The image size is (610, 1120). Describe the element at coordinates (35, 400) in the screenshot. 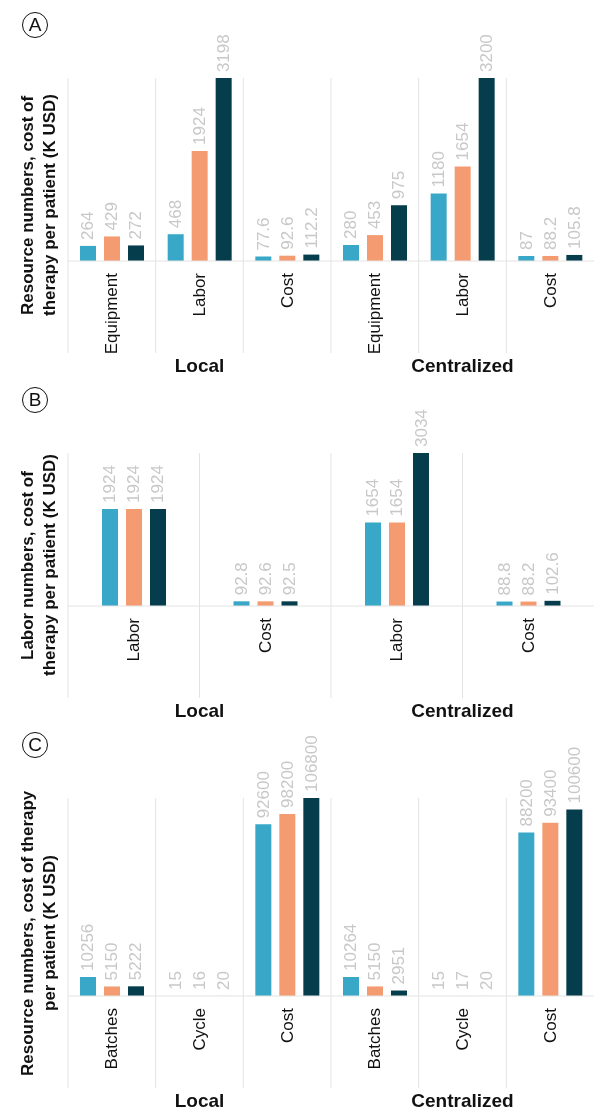

I see `chart-title: B` at that location.